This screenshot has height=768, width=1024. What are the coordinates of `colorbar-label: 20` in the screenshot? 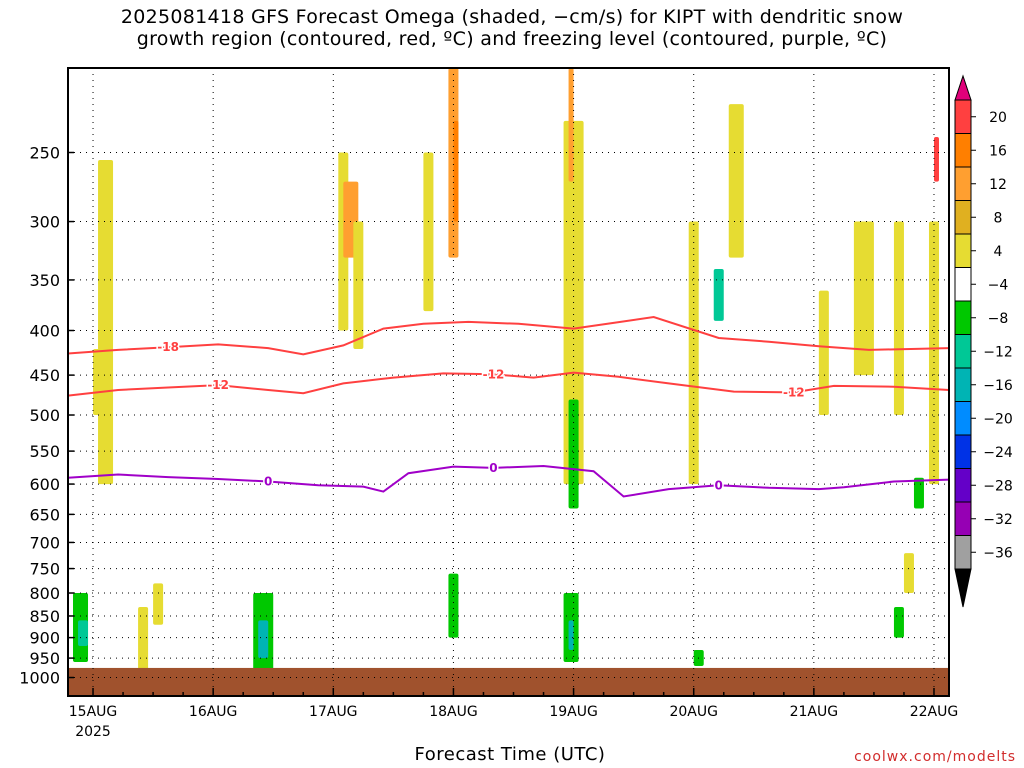 It's located at (998, 118).